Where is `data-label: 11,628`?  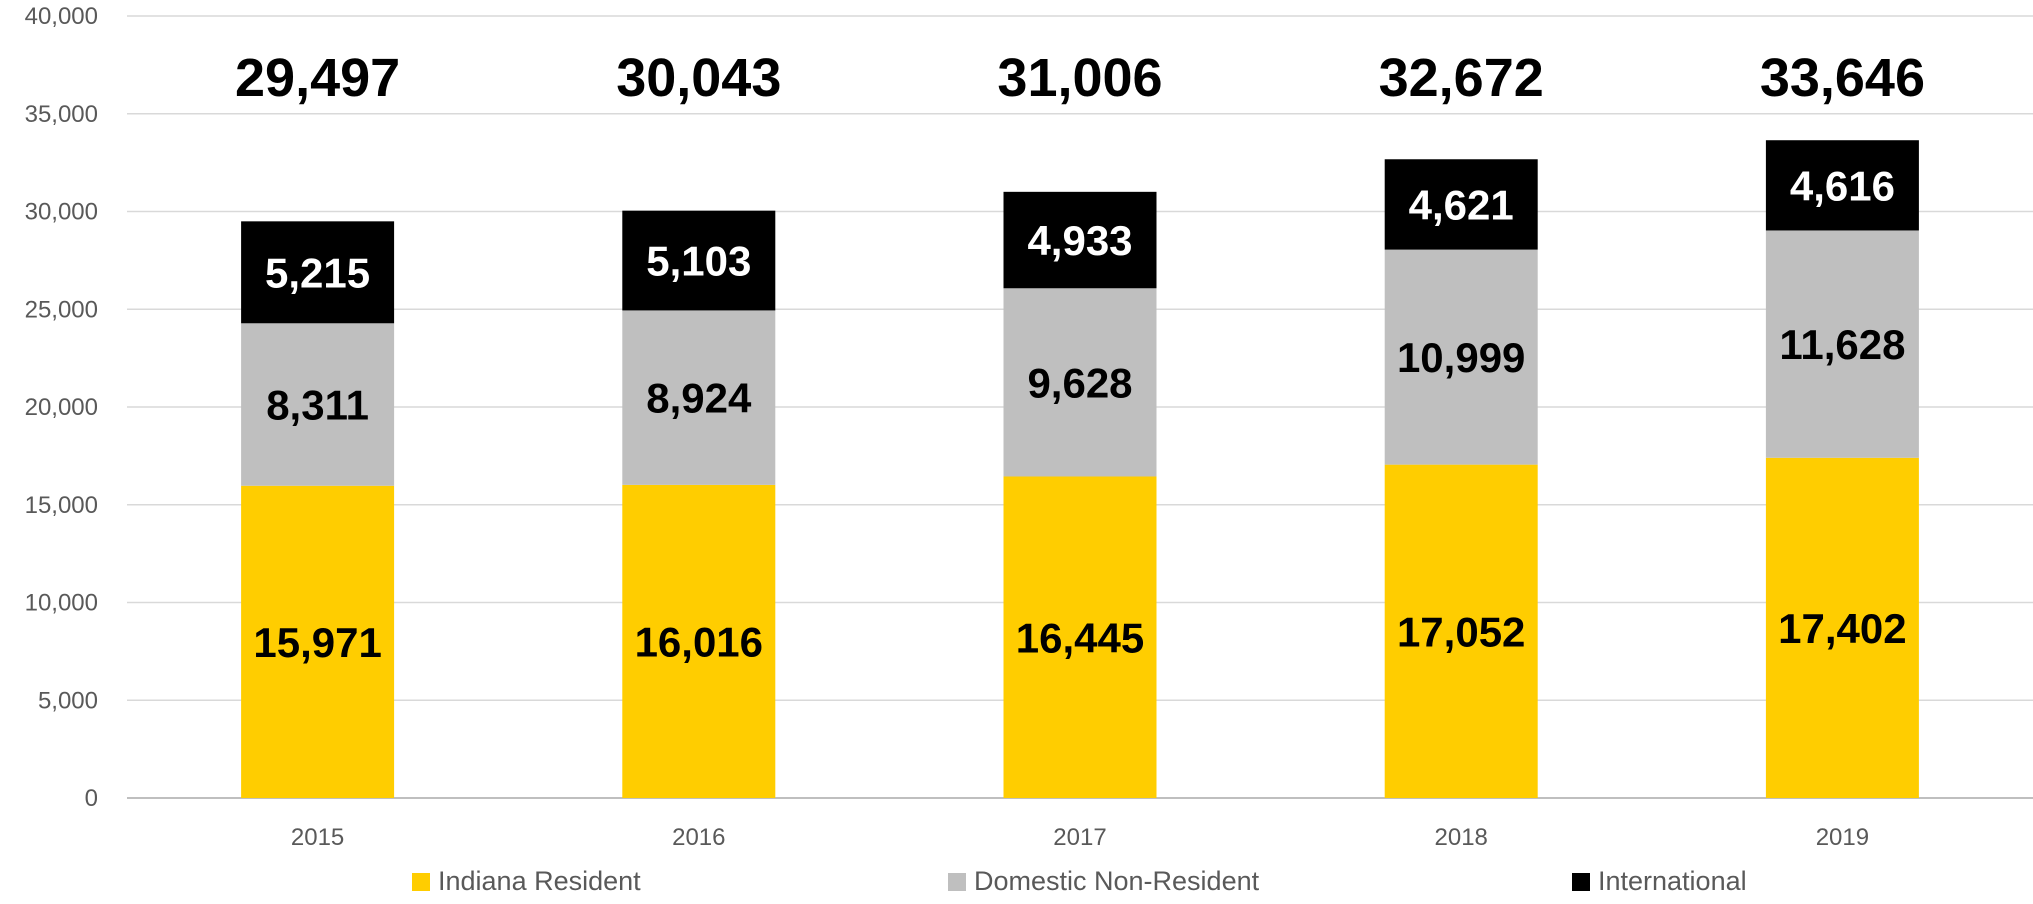
data-label: 11,628 is located at coordinates (1842, 344).